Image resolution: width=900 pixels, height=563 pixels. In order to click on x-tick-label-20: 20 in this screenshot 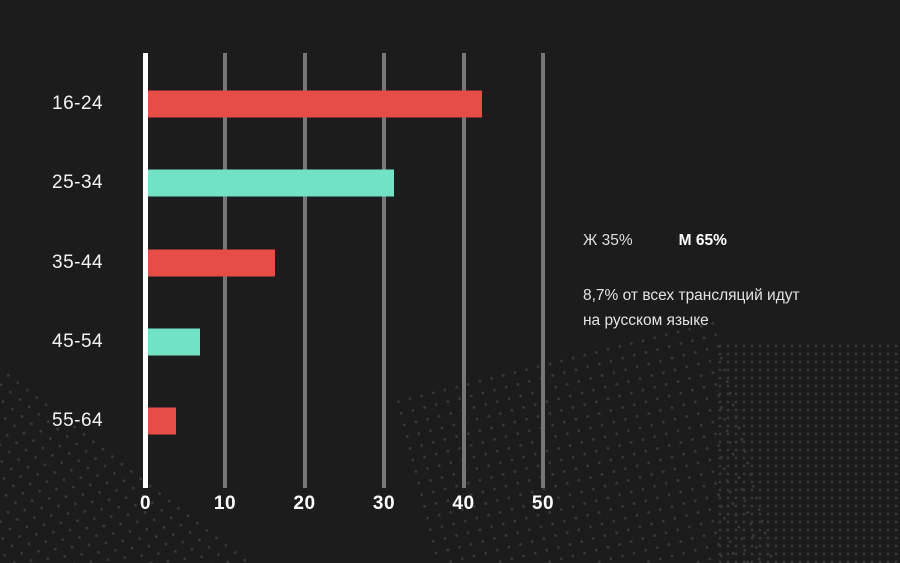, I will do `click(304, 503)`.